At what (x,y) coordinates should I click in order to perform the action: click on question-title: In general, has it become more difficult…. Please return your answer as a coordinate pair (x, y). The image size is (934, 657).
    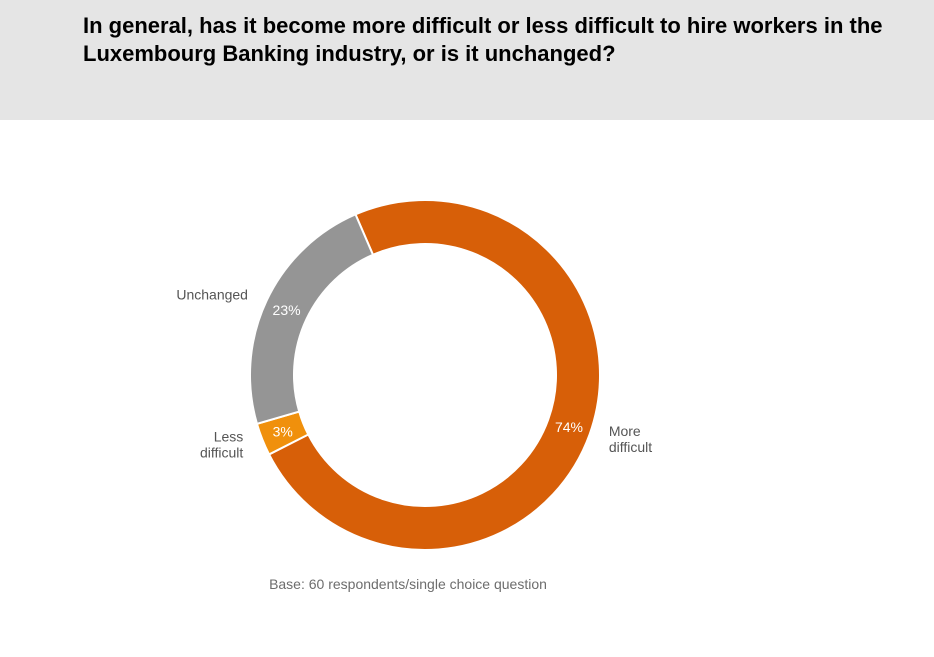
    Looking at the image, I should click on (483, 39).